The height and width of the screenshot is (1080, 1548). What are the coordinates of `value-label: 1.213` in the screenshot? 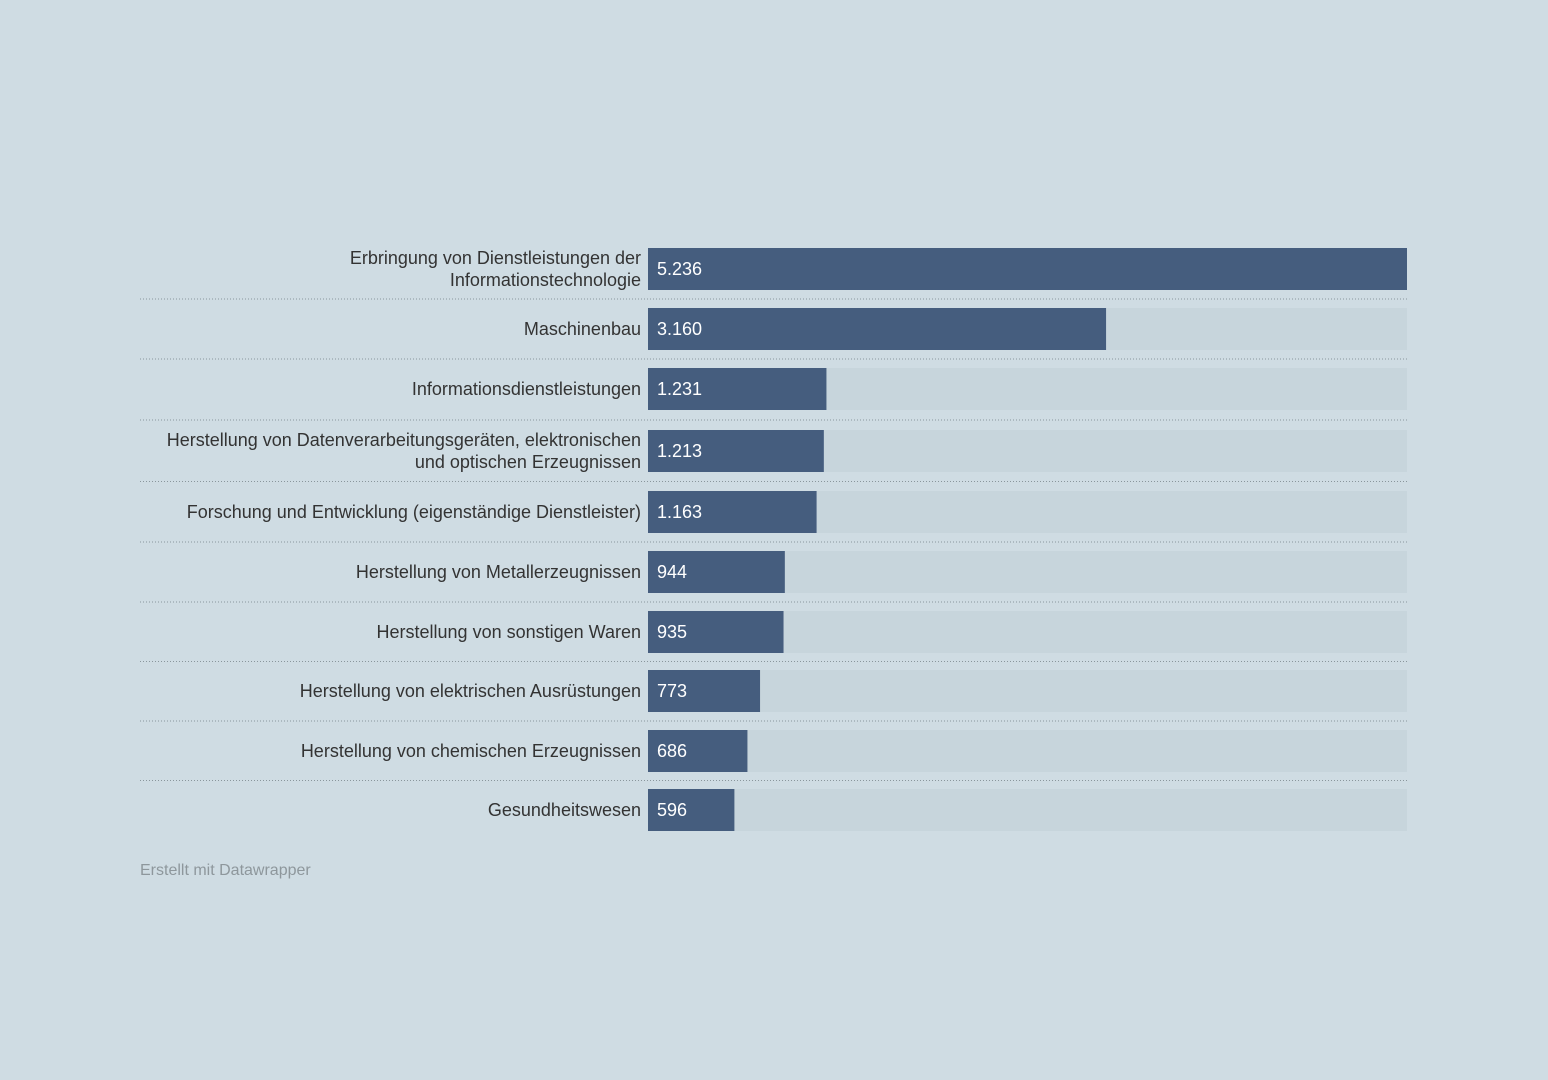 It's located at (679, 451).